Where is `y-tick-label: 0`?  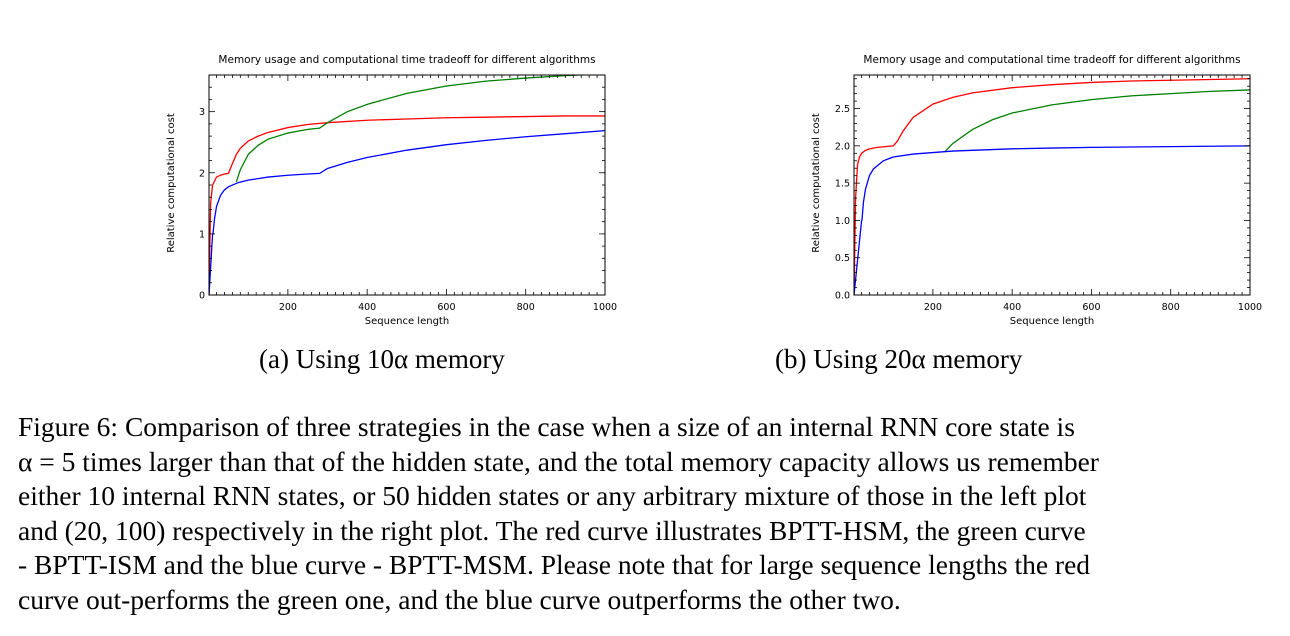
y-tick-label: 0 is located at coordinates (202, 296).